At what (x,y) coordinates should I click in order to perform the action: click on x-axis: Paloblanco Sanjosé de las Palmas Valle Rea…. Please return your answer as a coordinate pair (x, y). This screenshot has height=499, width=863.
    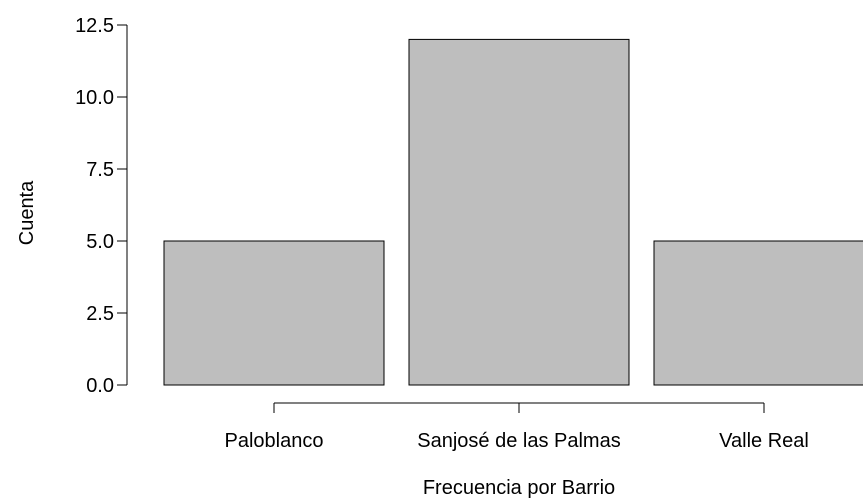
    Looking at the image, I should click on (517, 427).